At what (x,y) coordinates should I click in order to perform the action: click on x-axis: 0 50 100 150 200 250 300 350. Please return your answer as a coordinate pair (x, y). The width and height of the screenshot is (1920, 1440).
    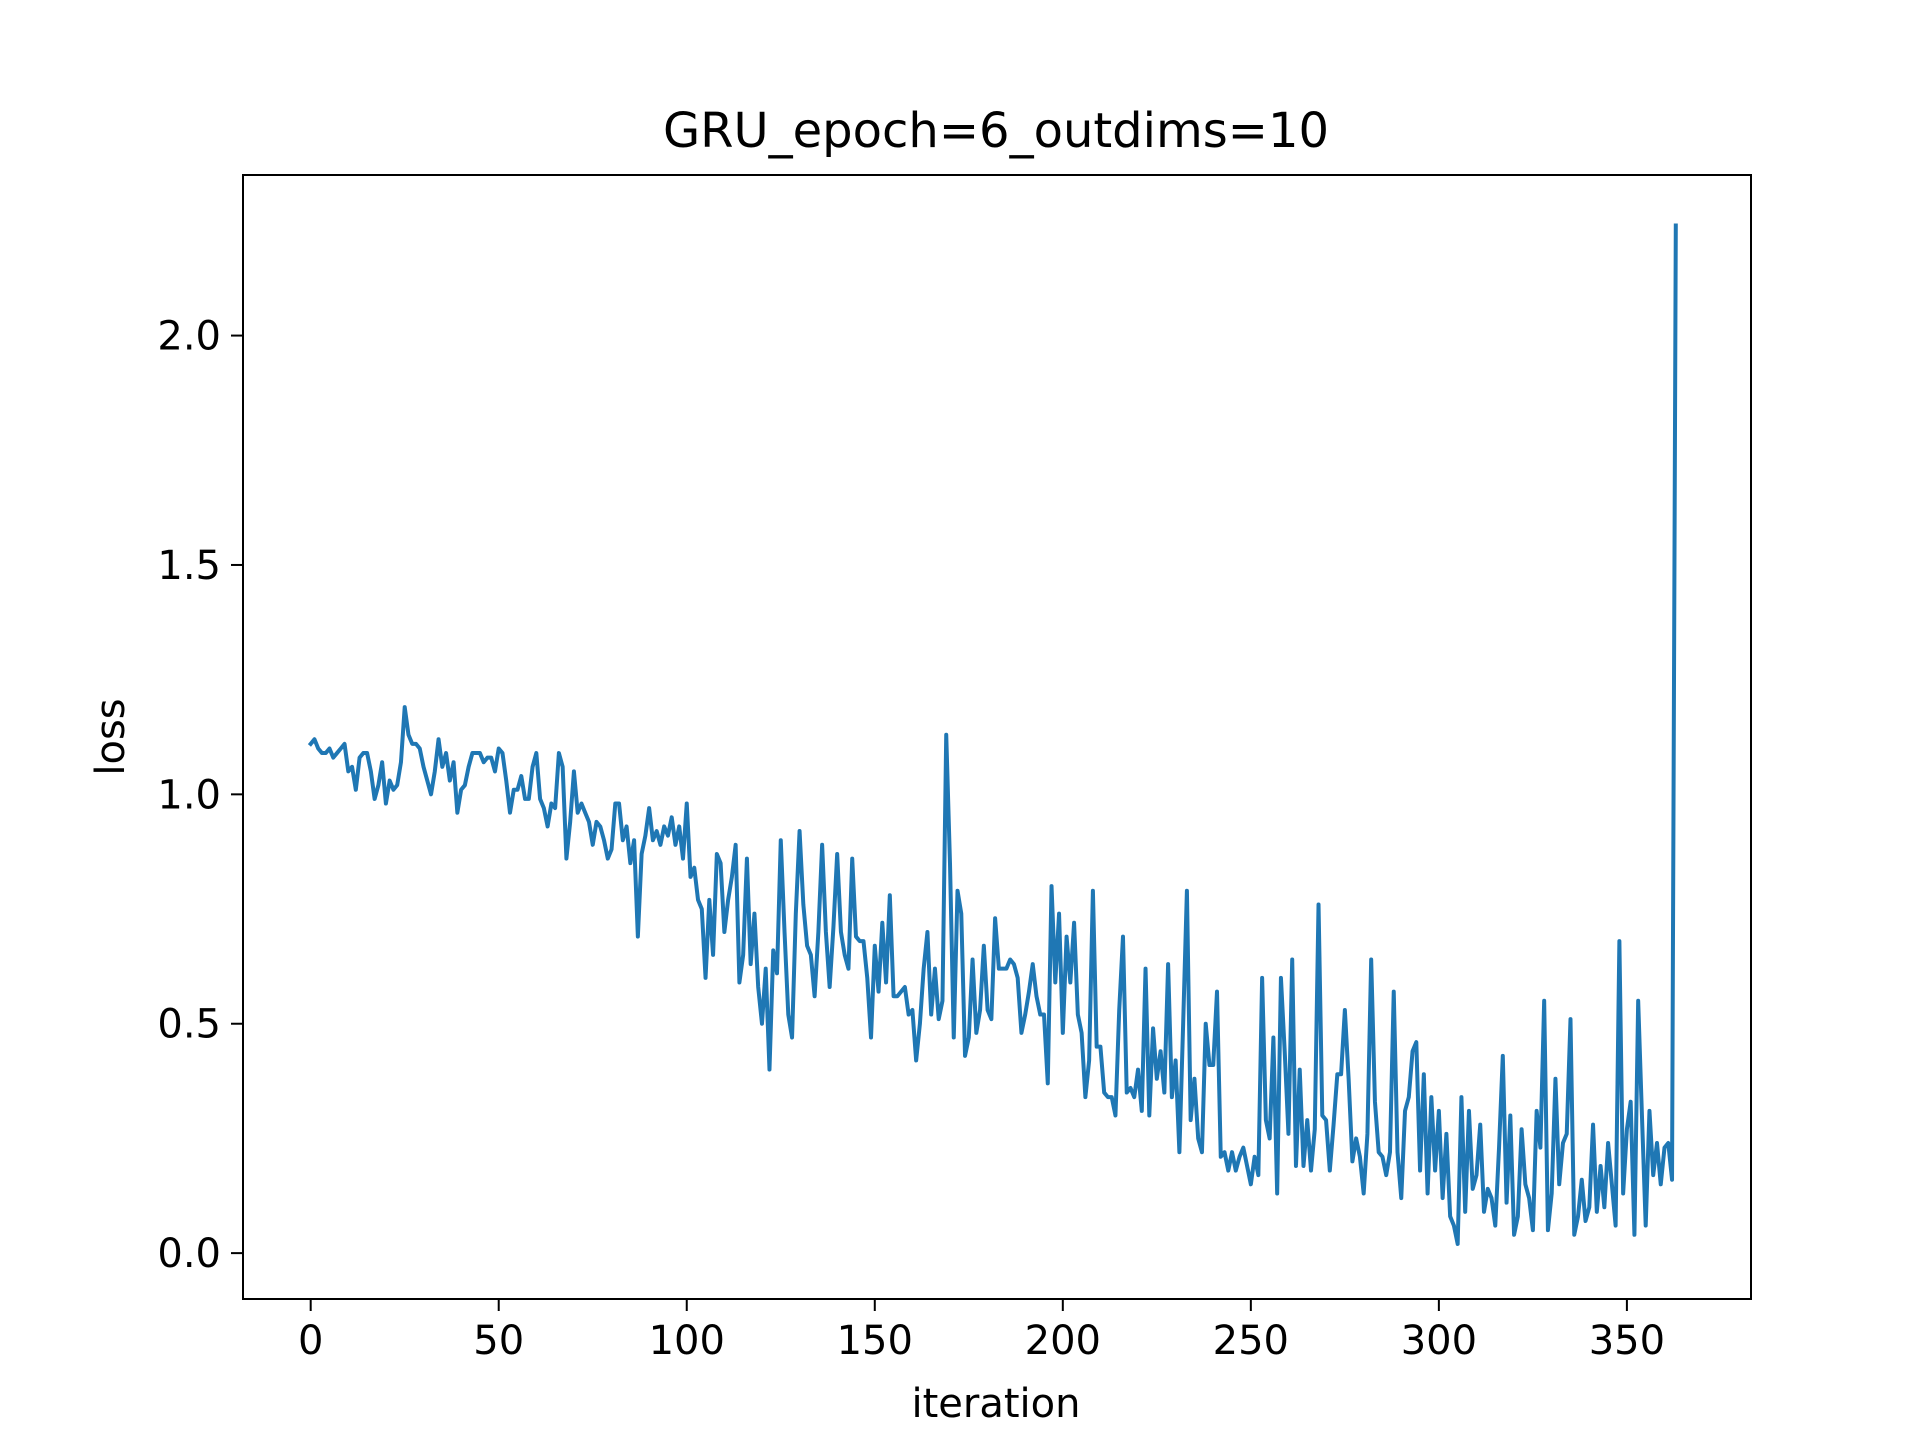
    Looking at the image, I should click on (981, 1331).